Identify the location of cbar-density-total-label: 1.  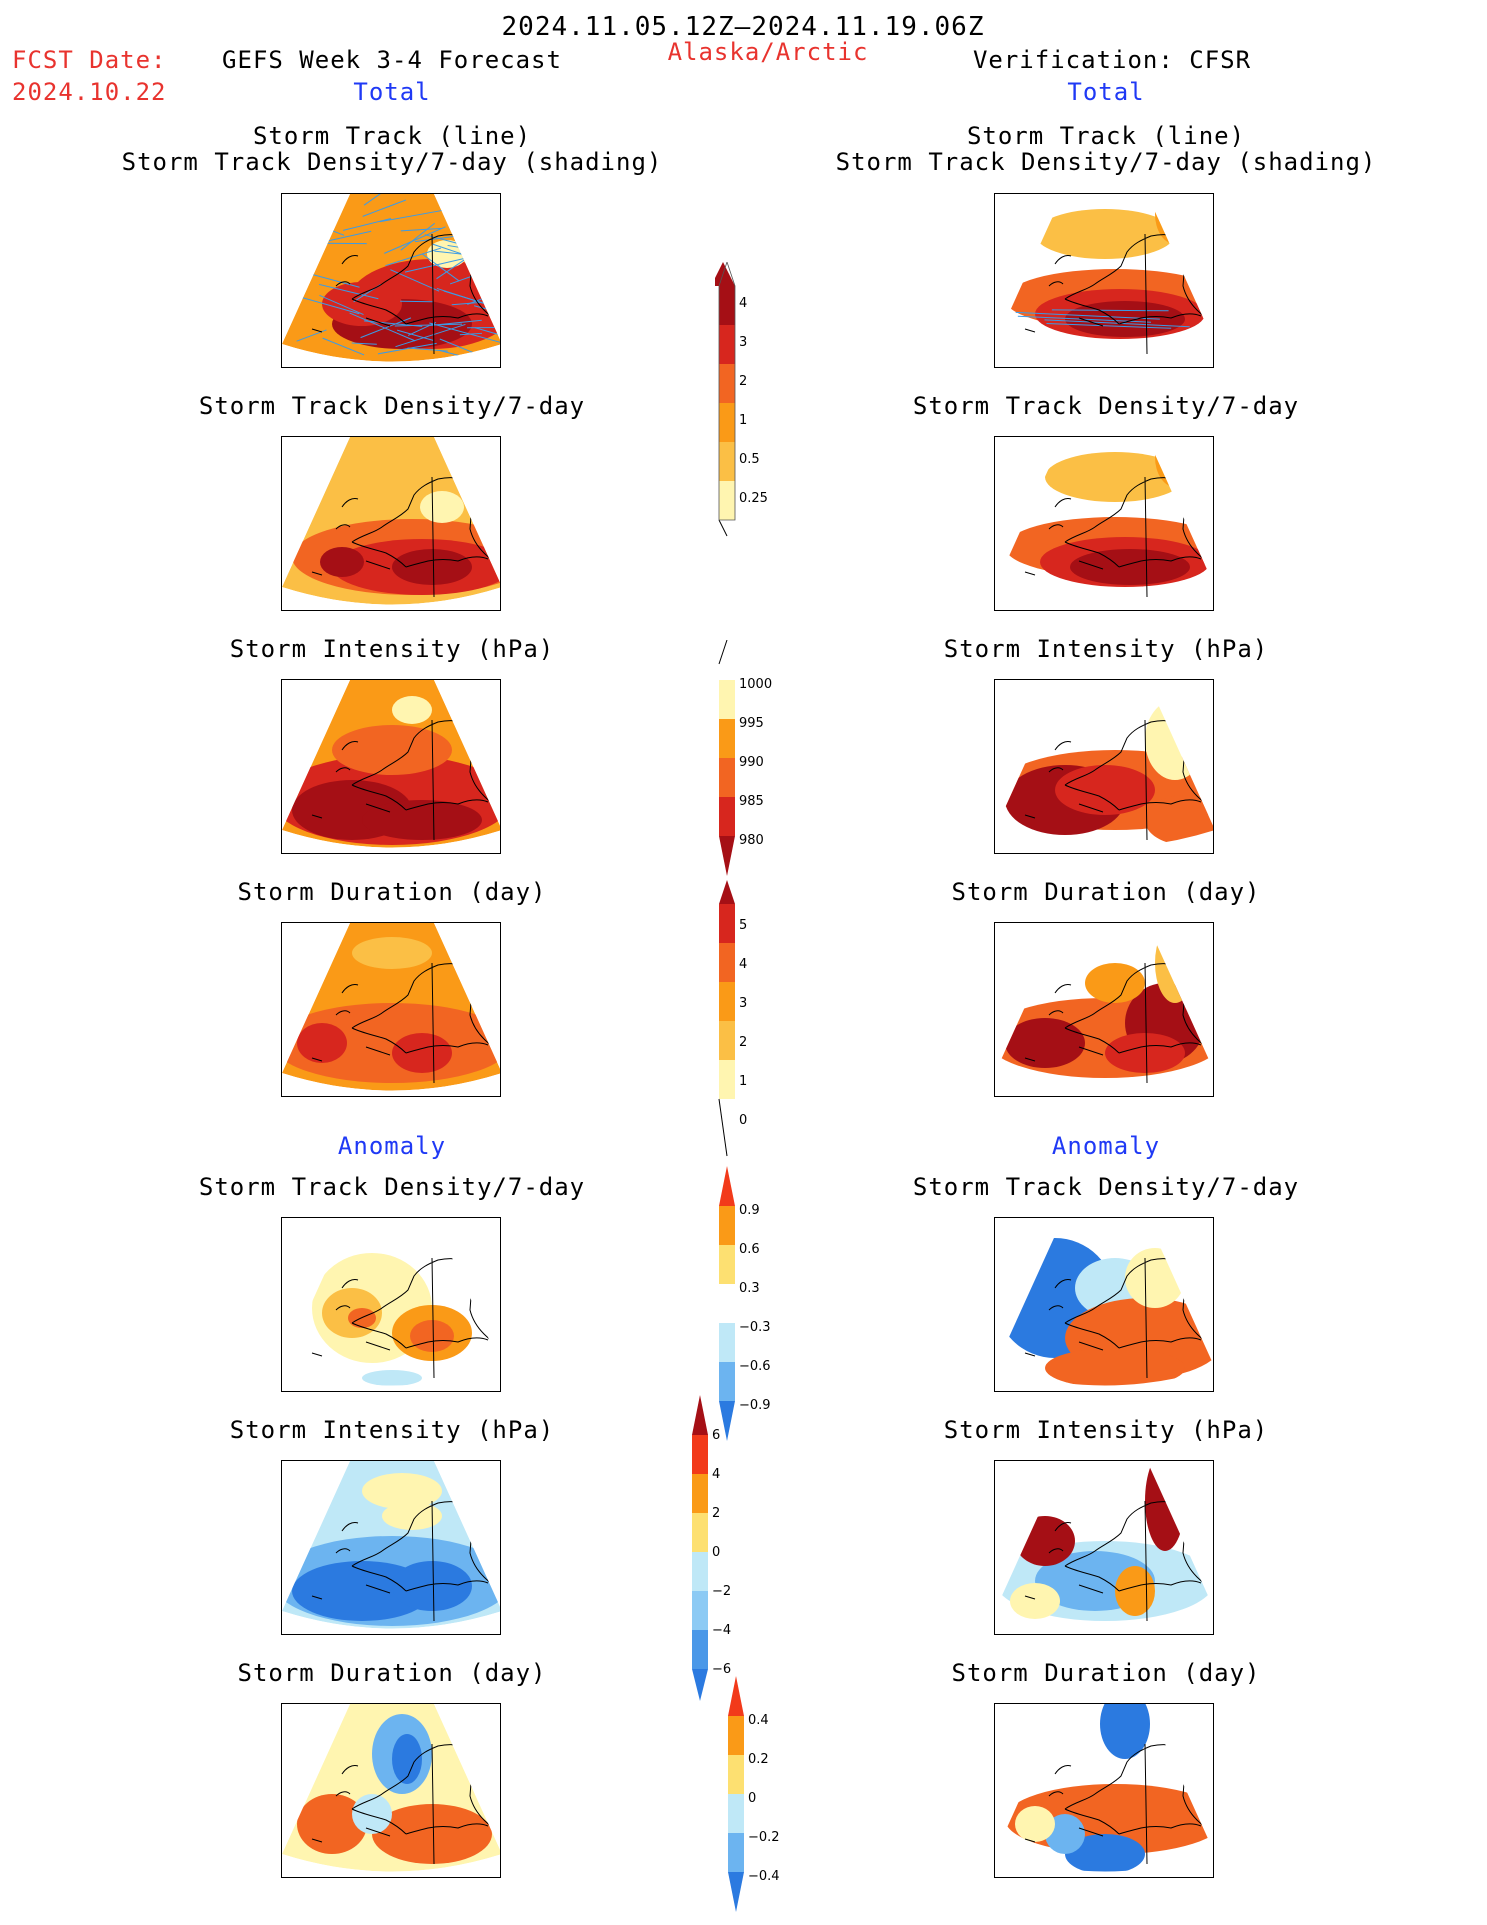
(743, 420).